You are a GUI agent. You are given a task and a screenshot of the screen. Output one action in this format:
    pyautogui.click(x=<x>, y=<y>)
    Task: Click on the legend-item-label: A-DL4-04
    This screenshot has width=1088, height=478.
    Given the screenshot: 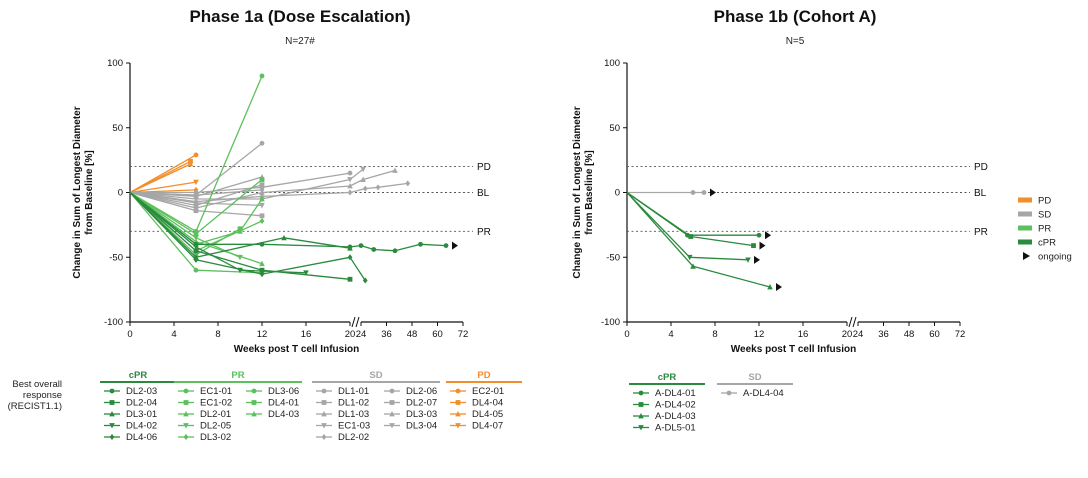 What is the action you would take?
    pyautogui.click(x=763, y=393)
    